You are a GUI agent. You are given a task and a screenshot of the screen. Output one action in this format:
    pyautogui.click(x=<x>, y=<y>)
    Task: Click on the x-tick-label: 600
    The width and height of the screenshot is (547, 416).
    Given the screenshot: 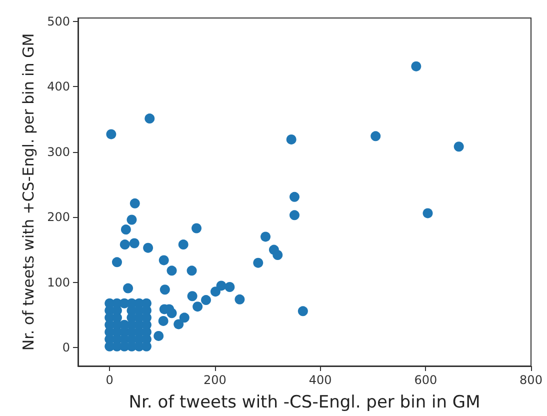 What is the action you would take?
    pyautogui.click(x=426, y=380)
    